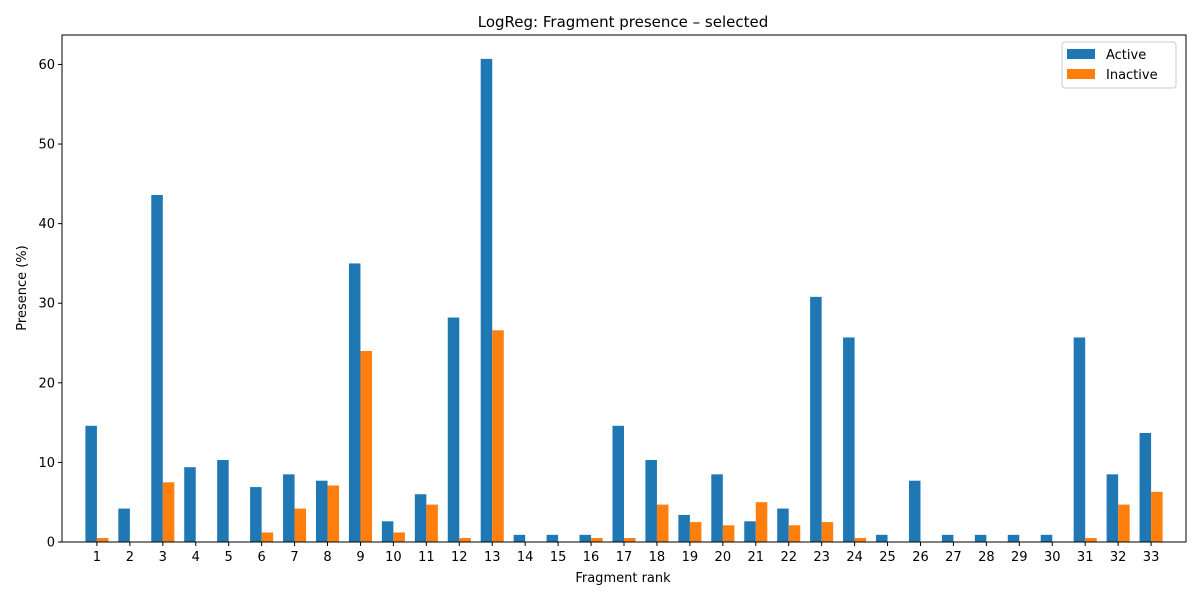 Image resolution: width=1200 pixels, height=600 pixels. I want to click on y-tick-label: 0, so click(51, 543).